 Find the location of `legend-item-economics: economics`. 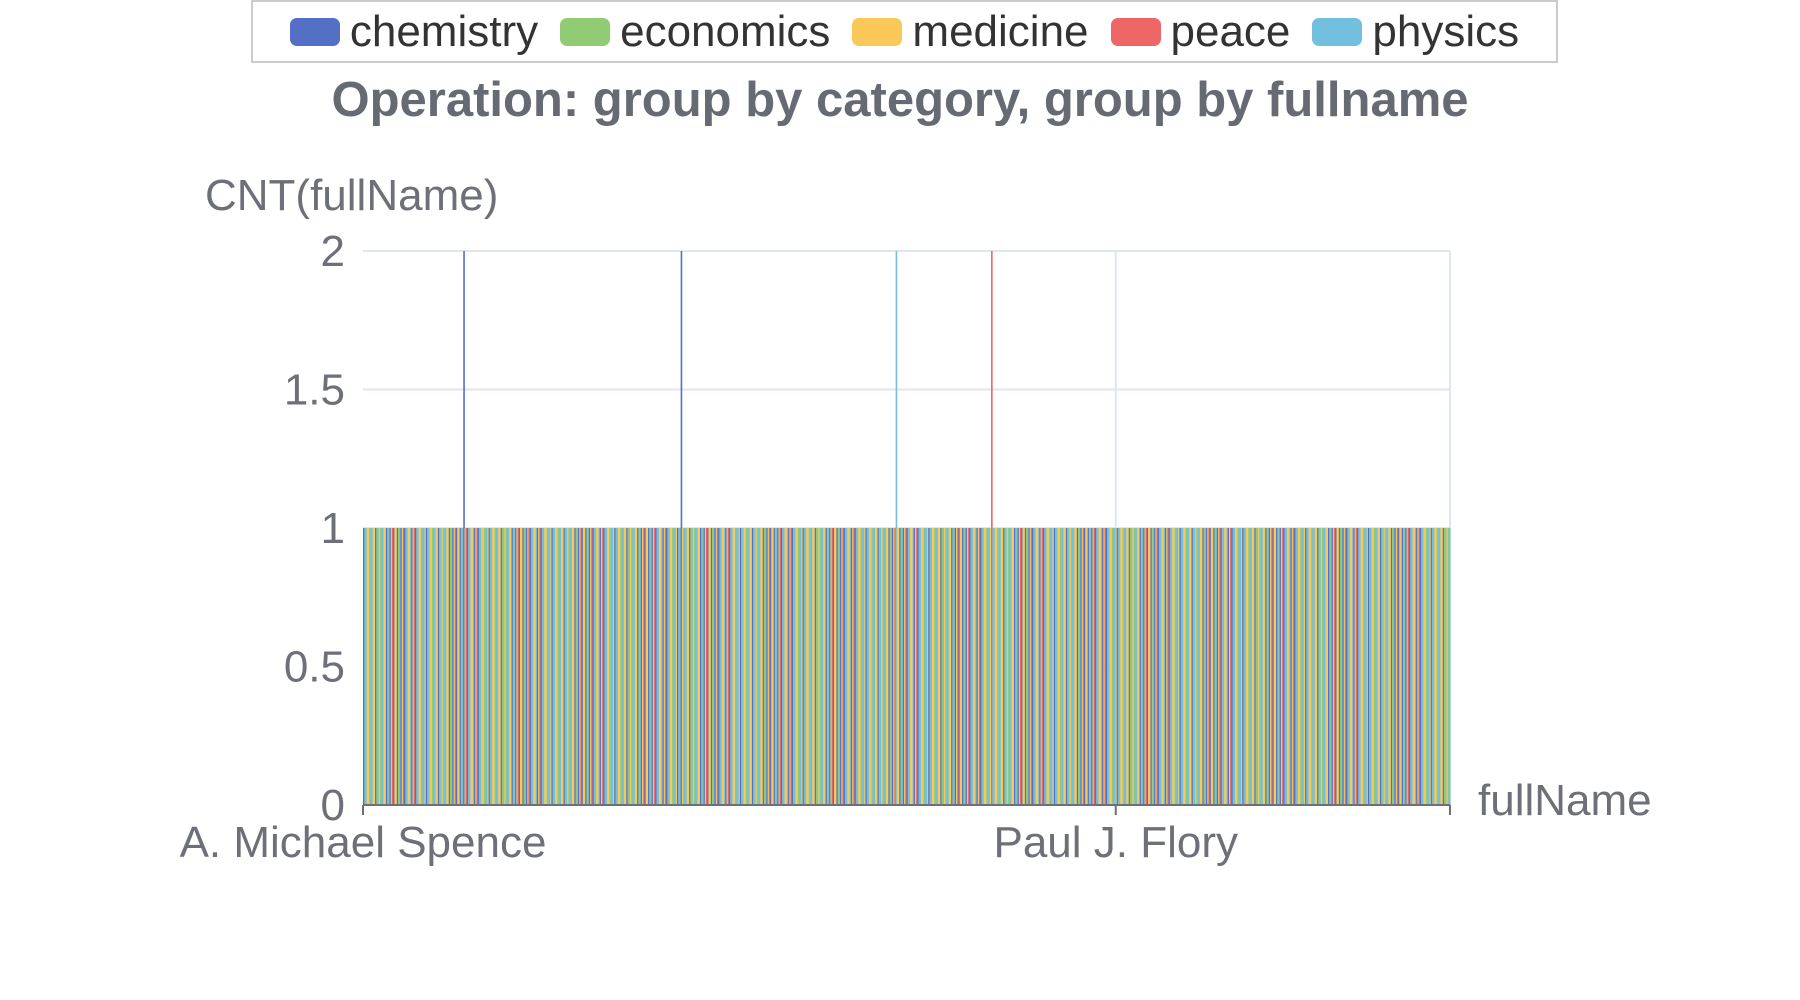

legend-item-economics: economics is located at coordinates (695, 31).